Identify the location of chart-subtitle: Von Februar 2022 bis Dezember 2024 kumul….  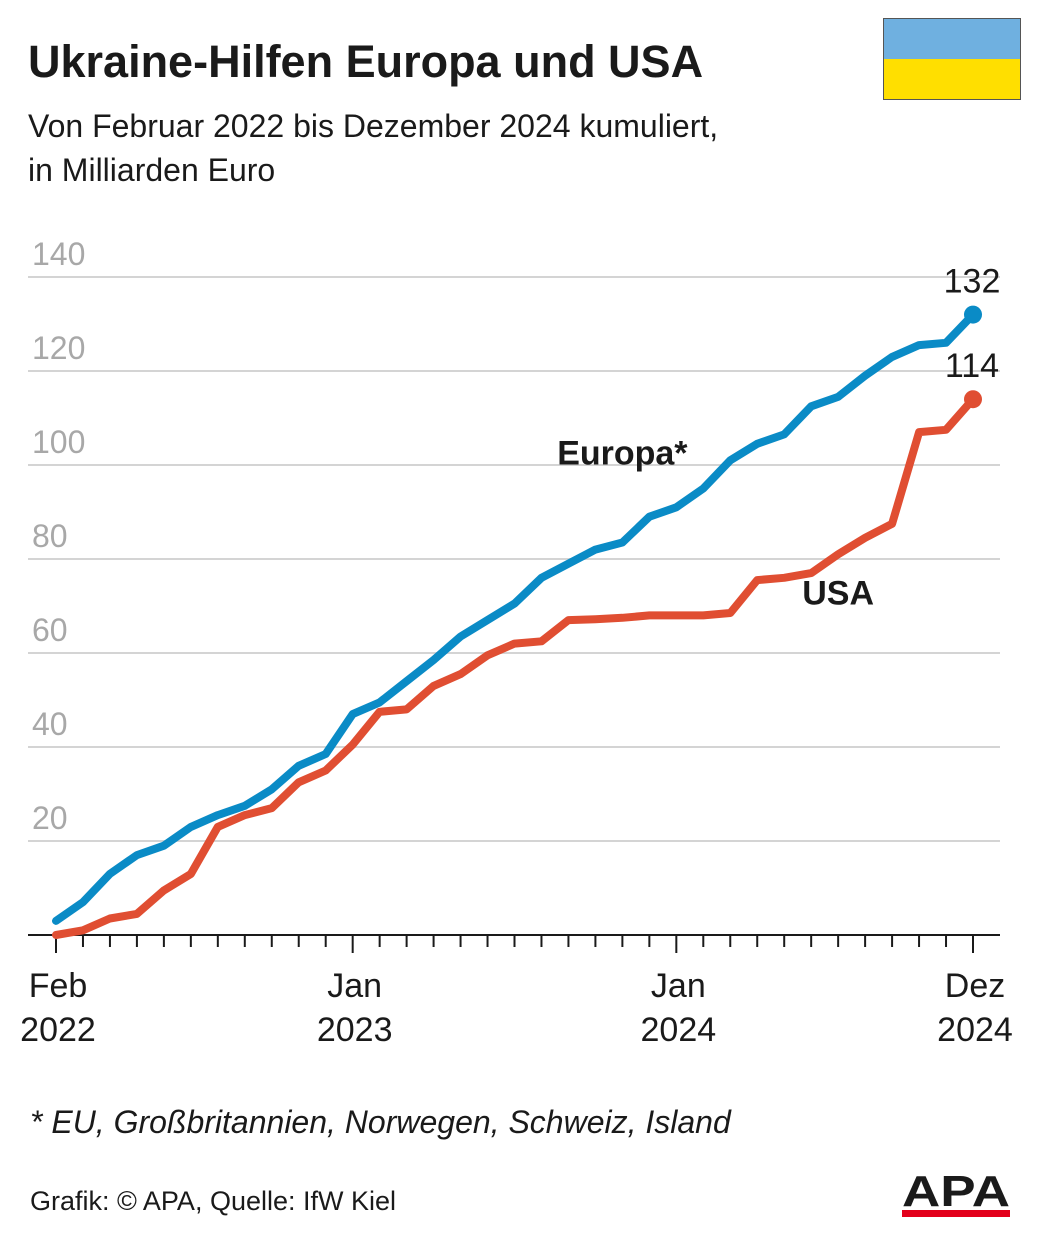
(373, 148).